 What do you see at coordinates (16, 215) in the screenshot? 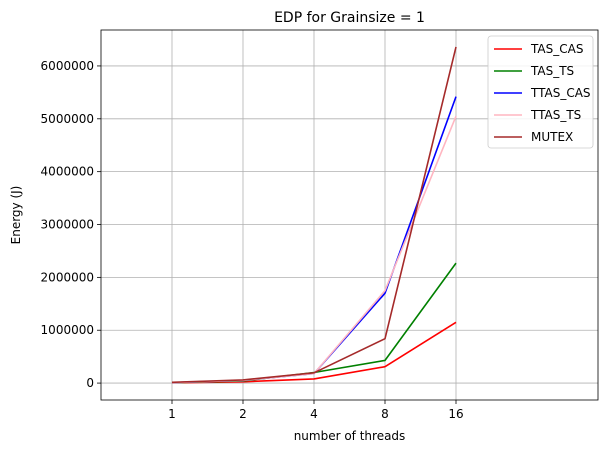
I see `y-axis-label: Energy (J)` at bounding box center [16, 215].